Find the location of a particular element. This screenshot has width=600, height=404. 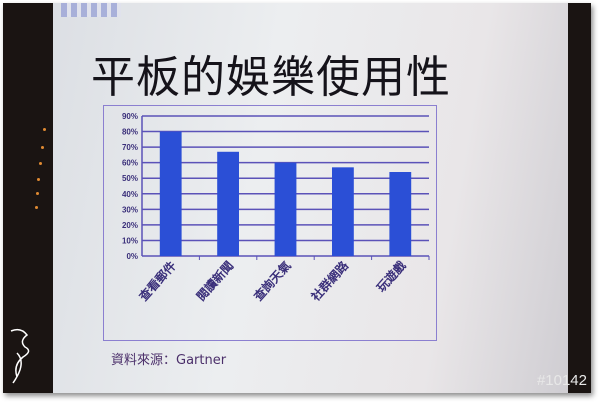

y-tick-label: 60% is located at coordinates (130, 163).